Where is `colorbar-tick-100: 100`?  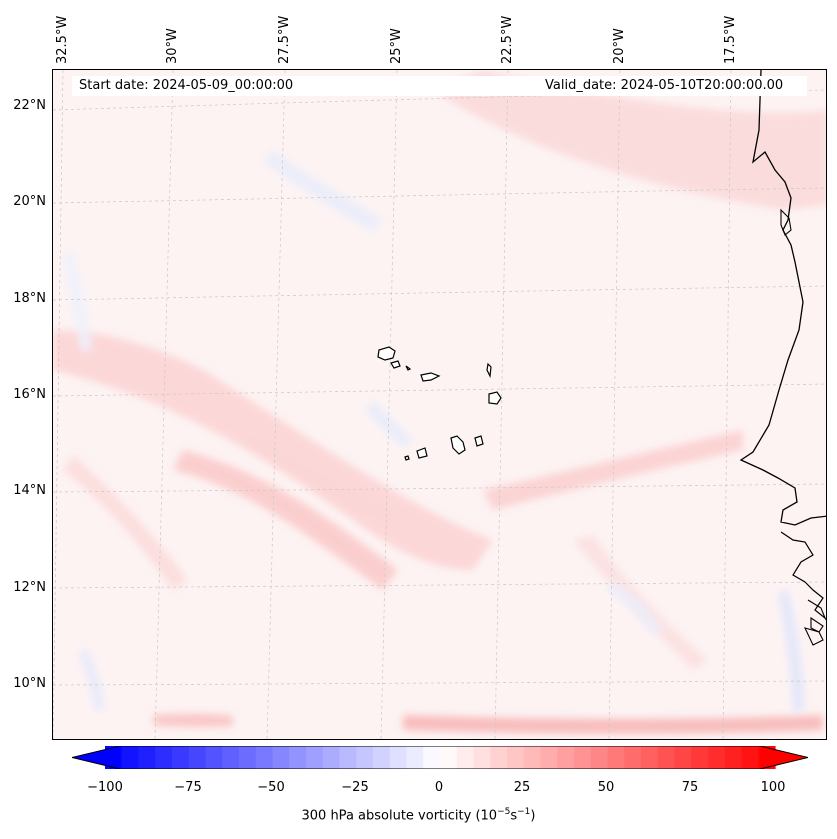
colorbar-tick-100: 100 is located at coordinates (773, 787).